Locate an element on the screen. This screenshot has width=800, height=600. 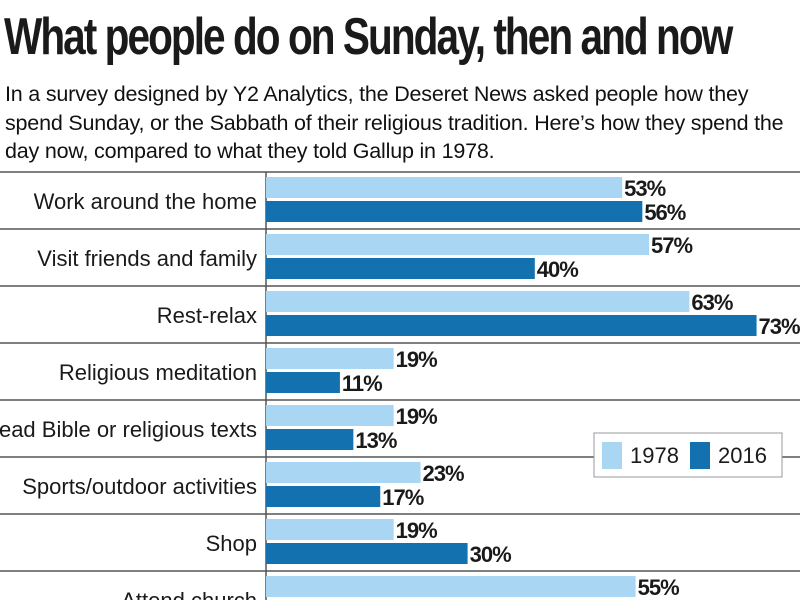
legend-box is located at coordinates (688, 455).